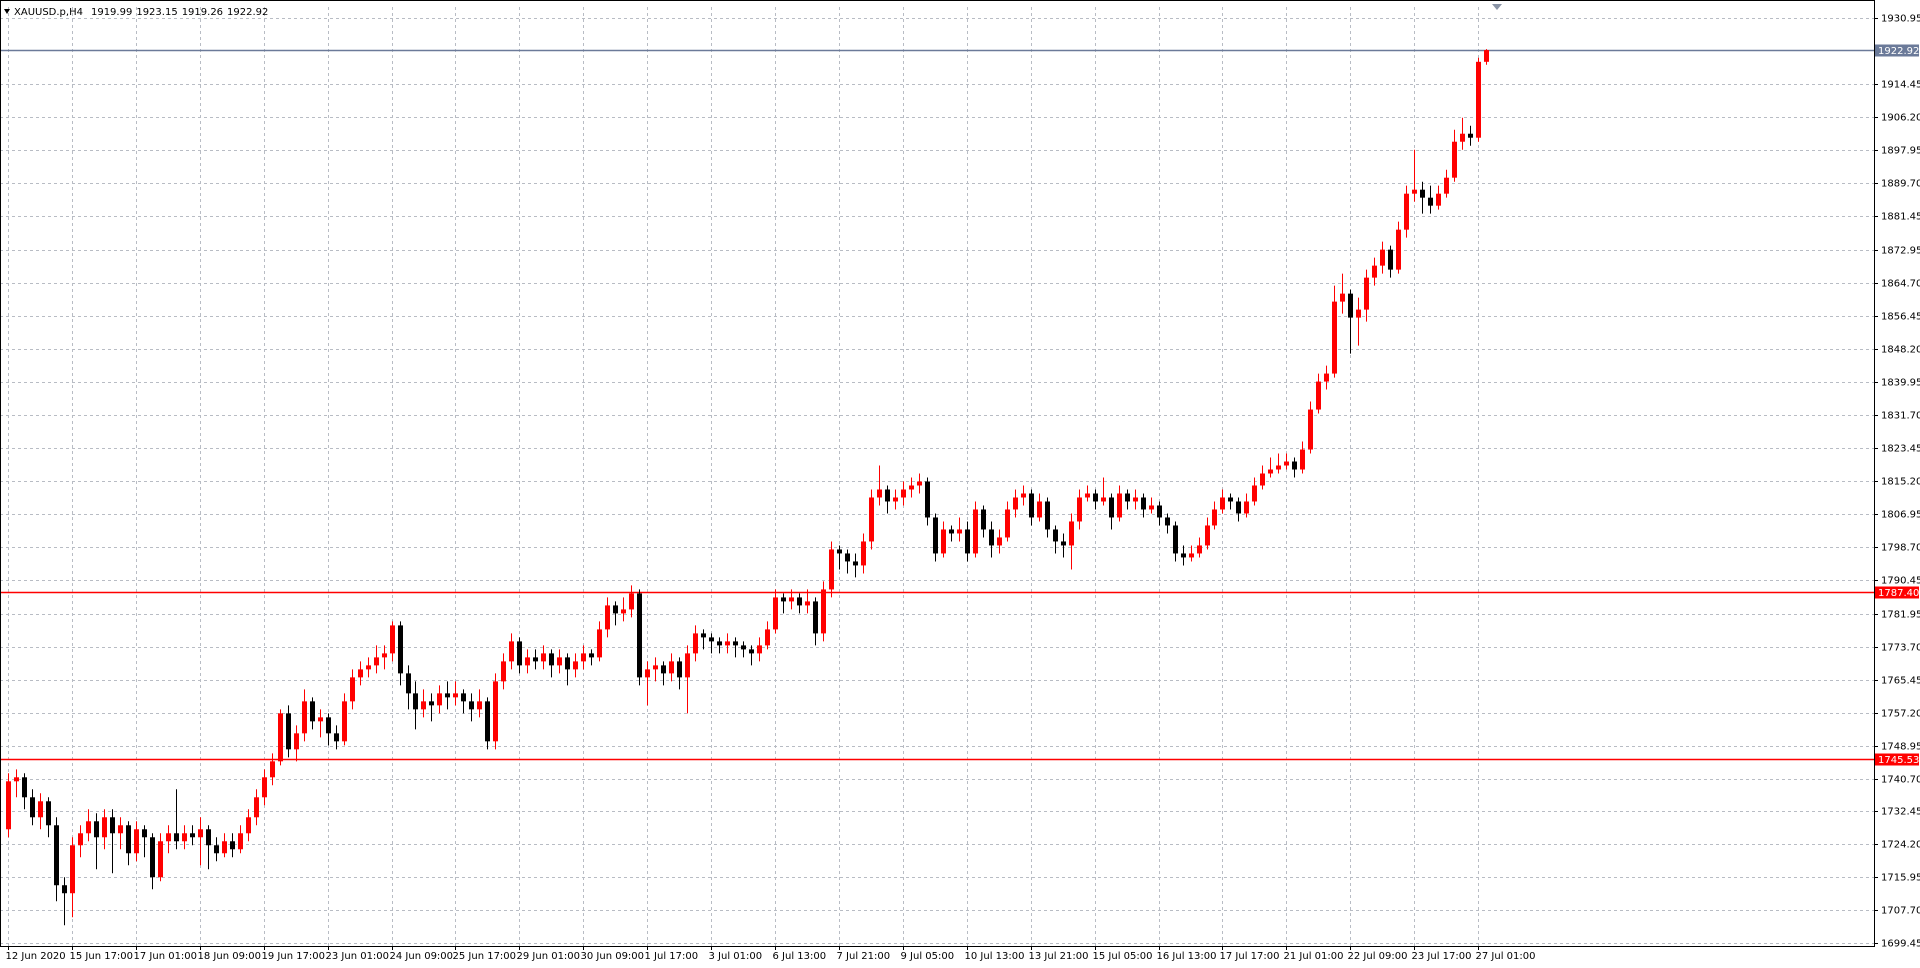  What do you see at coordinates (111, 12) in the screenshot?
I see `open: 1919.99` at bounding box center [111, 12].